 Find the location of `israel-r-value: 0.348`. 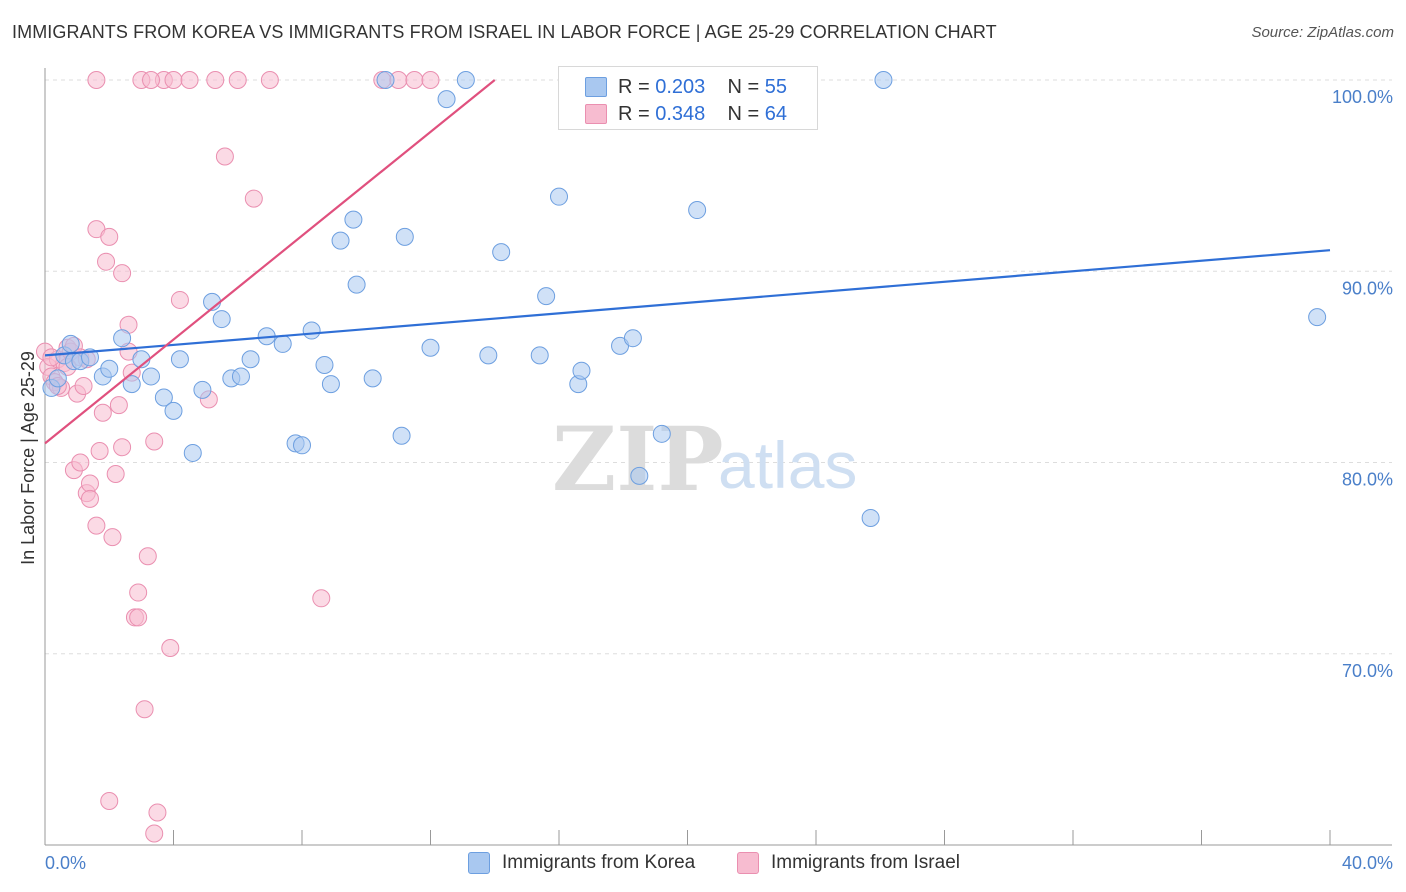

israel-r-value: 0.348 is located at coordinates (680, 113).